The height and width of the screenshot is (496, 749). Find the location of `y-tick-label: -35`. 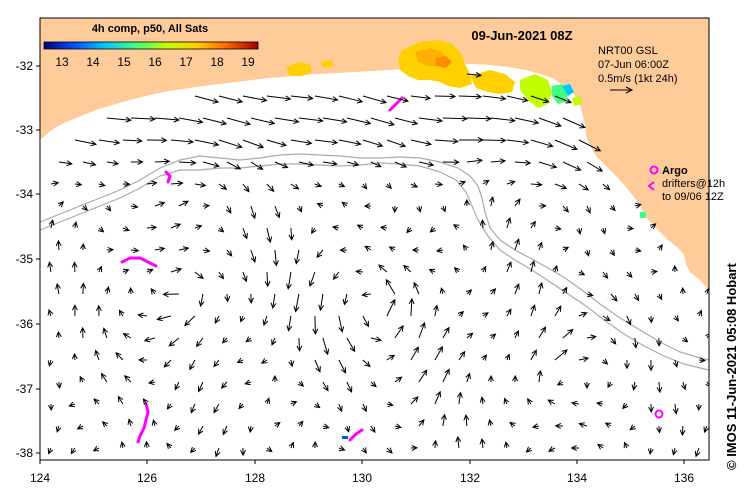

y-tick-label: -35 is located at coordinates (25, 259).